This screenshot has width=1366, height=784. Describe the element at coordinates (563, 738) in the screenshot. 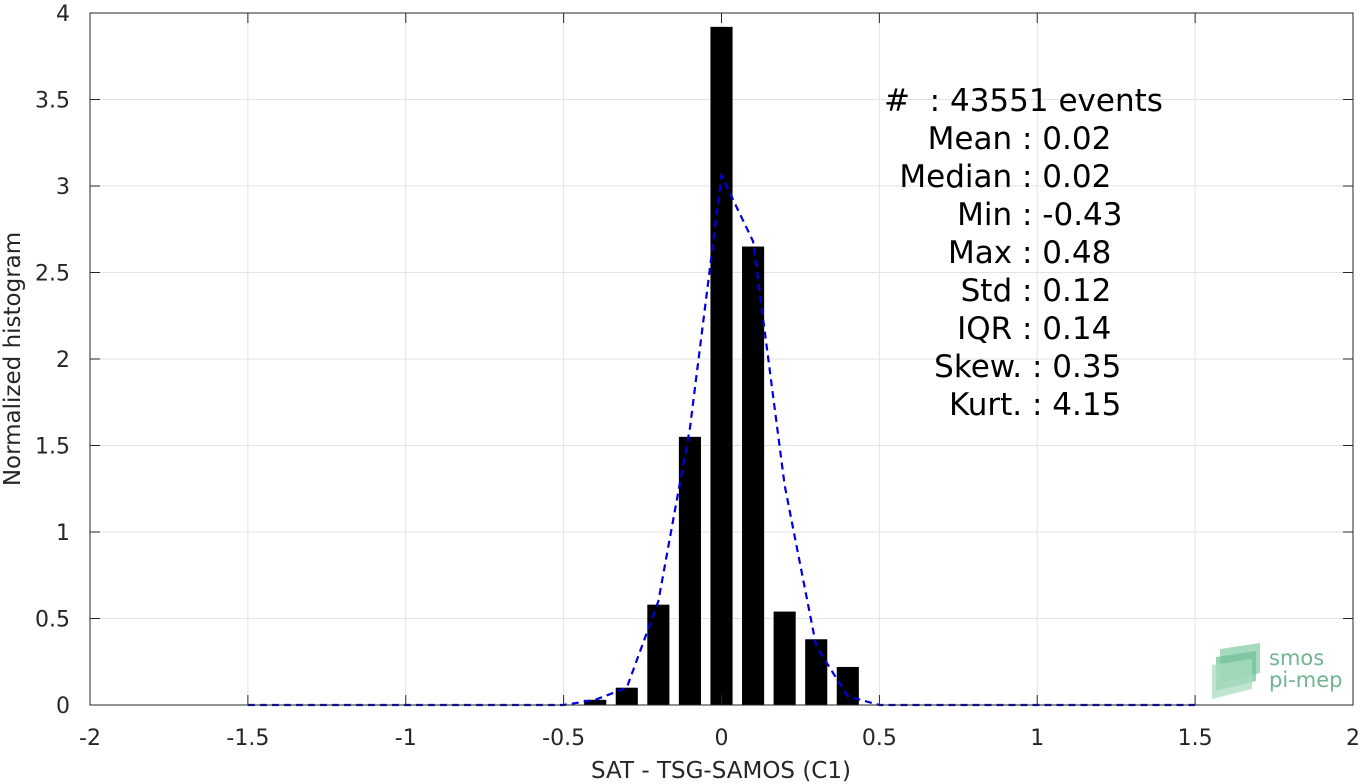

I see `x-tick-label: -0.5` at that location.